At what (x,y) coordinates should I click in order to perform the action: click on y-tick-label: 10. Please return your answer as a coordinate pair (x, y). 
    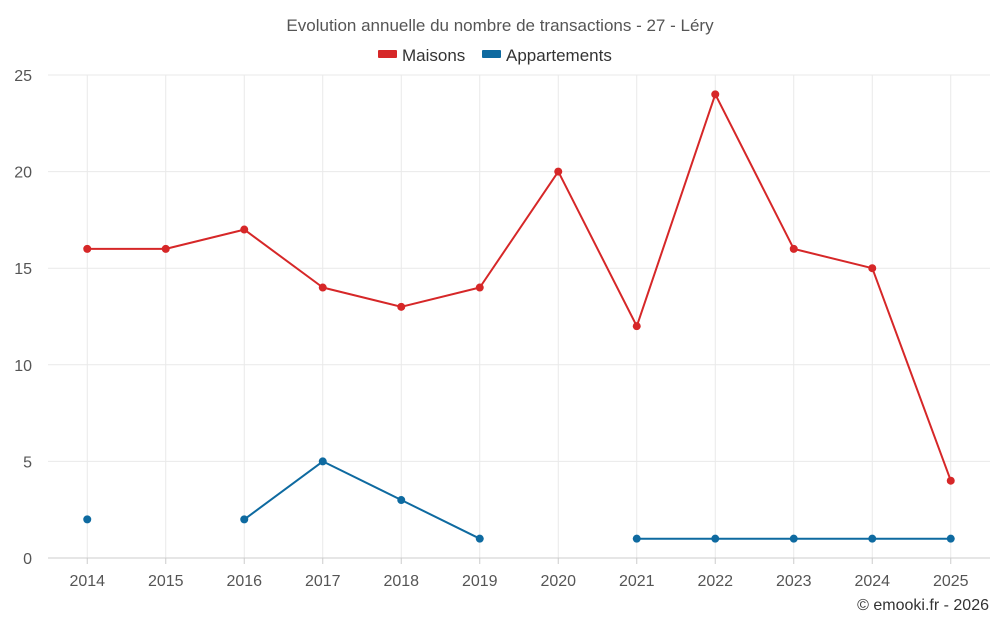
    Looking at the image, I should click on (23, 366).